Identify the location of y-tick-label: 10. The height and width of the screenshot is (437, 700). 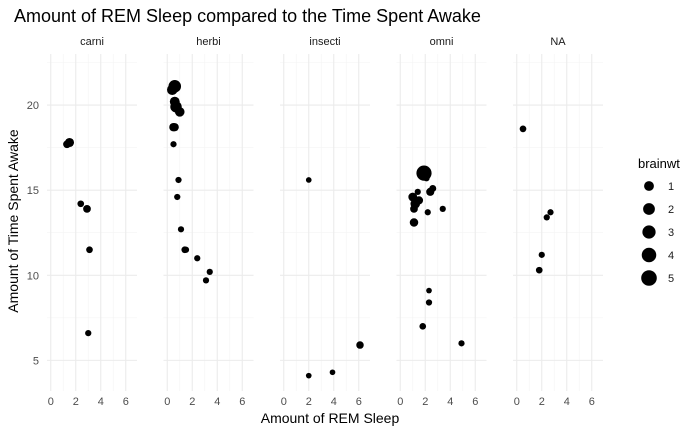
(33, 276).